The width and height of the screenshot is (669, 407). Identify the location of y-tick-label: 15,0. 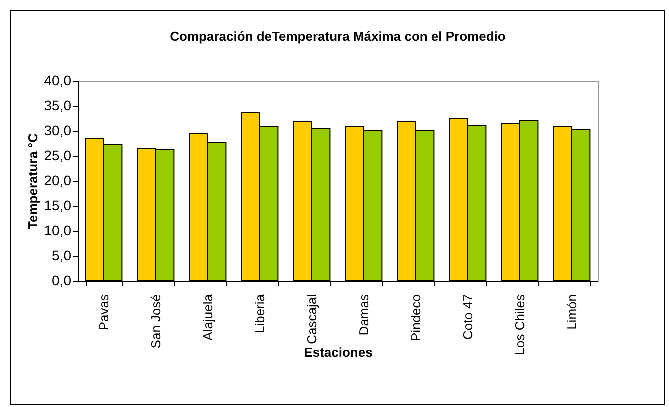
(58, 206).